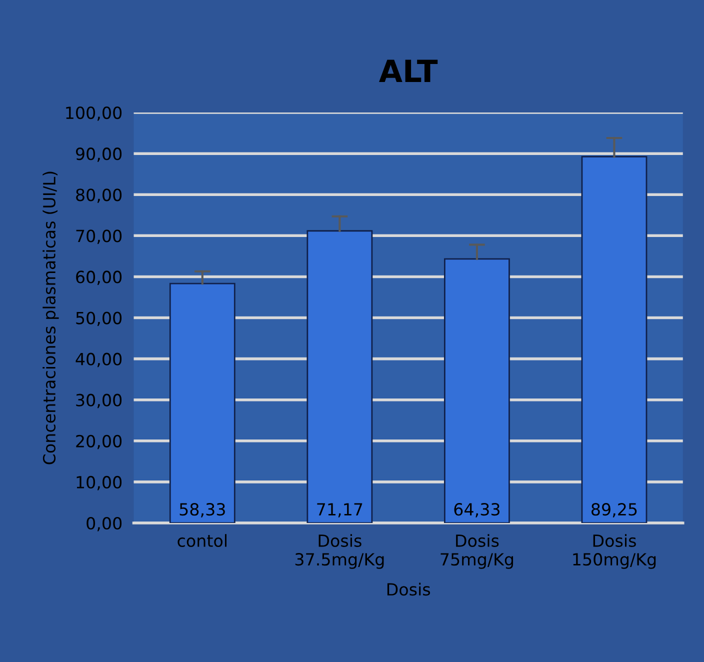 The height and width of the screenshot is (662, 704). I want to click on x-tick-label: contol, so click(202, 540).